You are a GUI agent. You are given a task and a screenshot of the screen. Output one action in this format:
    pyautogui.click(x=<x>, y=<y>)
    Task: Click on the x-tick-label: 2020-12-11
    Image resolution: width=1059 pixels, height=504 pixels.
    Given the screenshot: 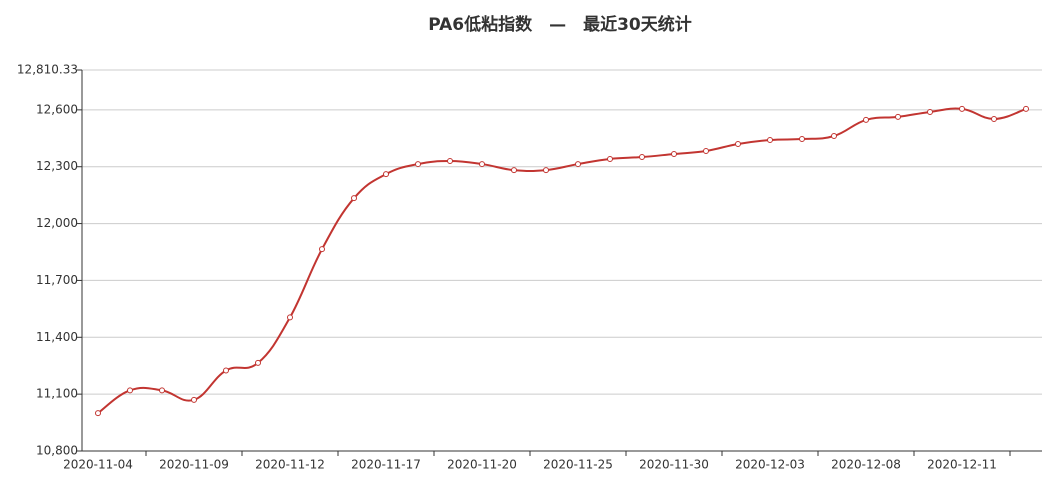 What is the action you would take?
    pyautogui.click(x=962, y=465)
    